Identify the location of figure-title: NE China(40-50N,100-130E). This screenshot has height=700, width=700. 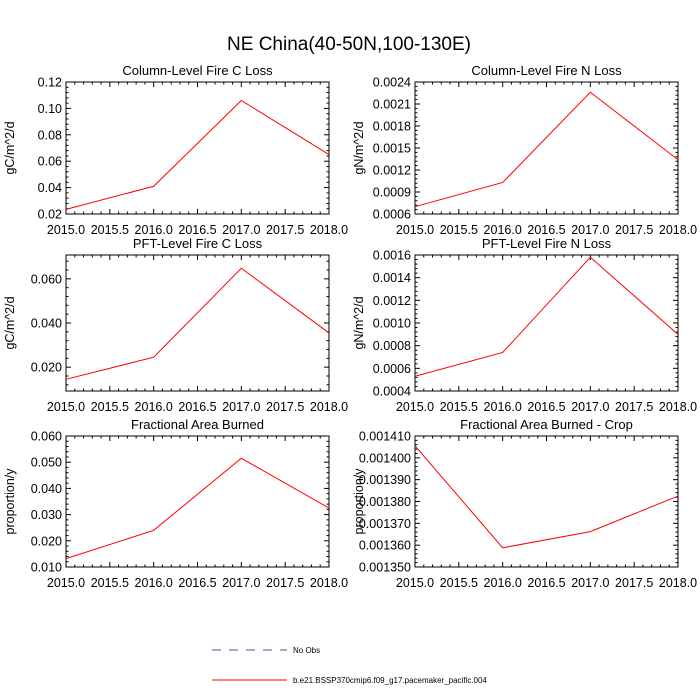
(349, 44).